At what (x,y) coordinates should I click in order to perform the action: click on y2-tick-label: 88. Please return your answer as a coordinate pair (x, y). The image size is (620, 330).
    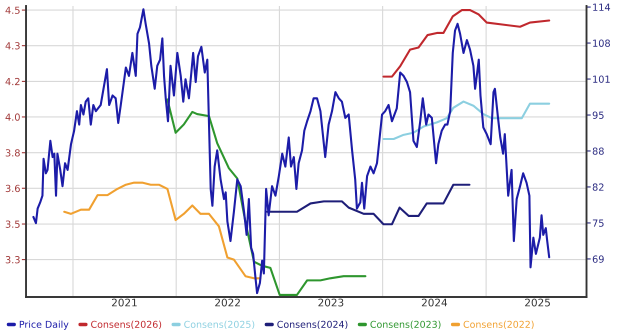
    Looking at the image, I should click on (598, 151).